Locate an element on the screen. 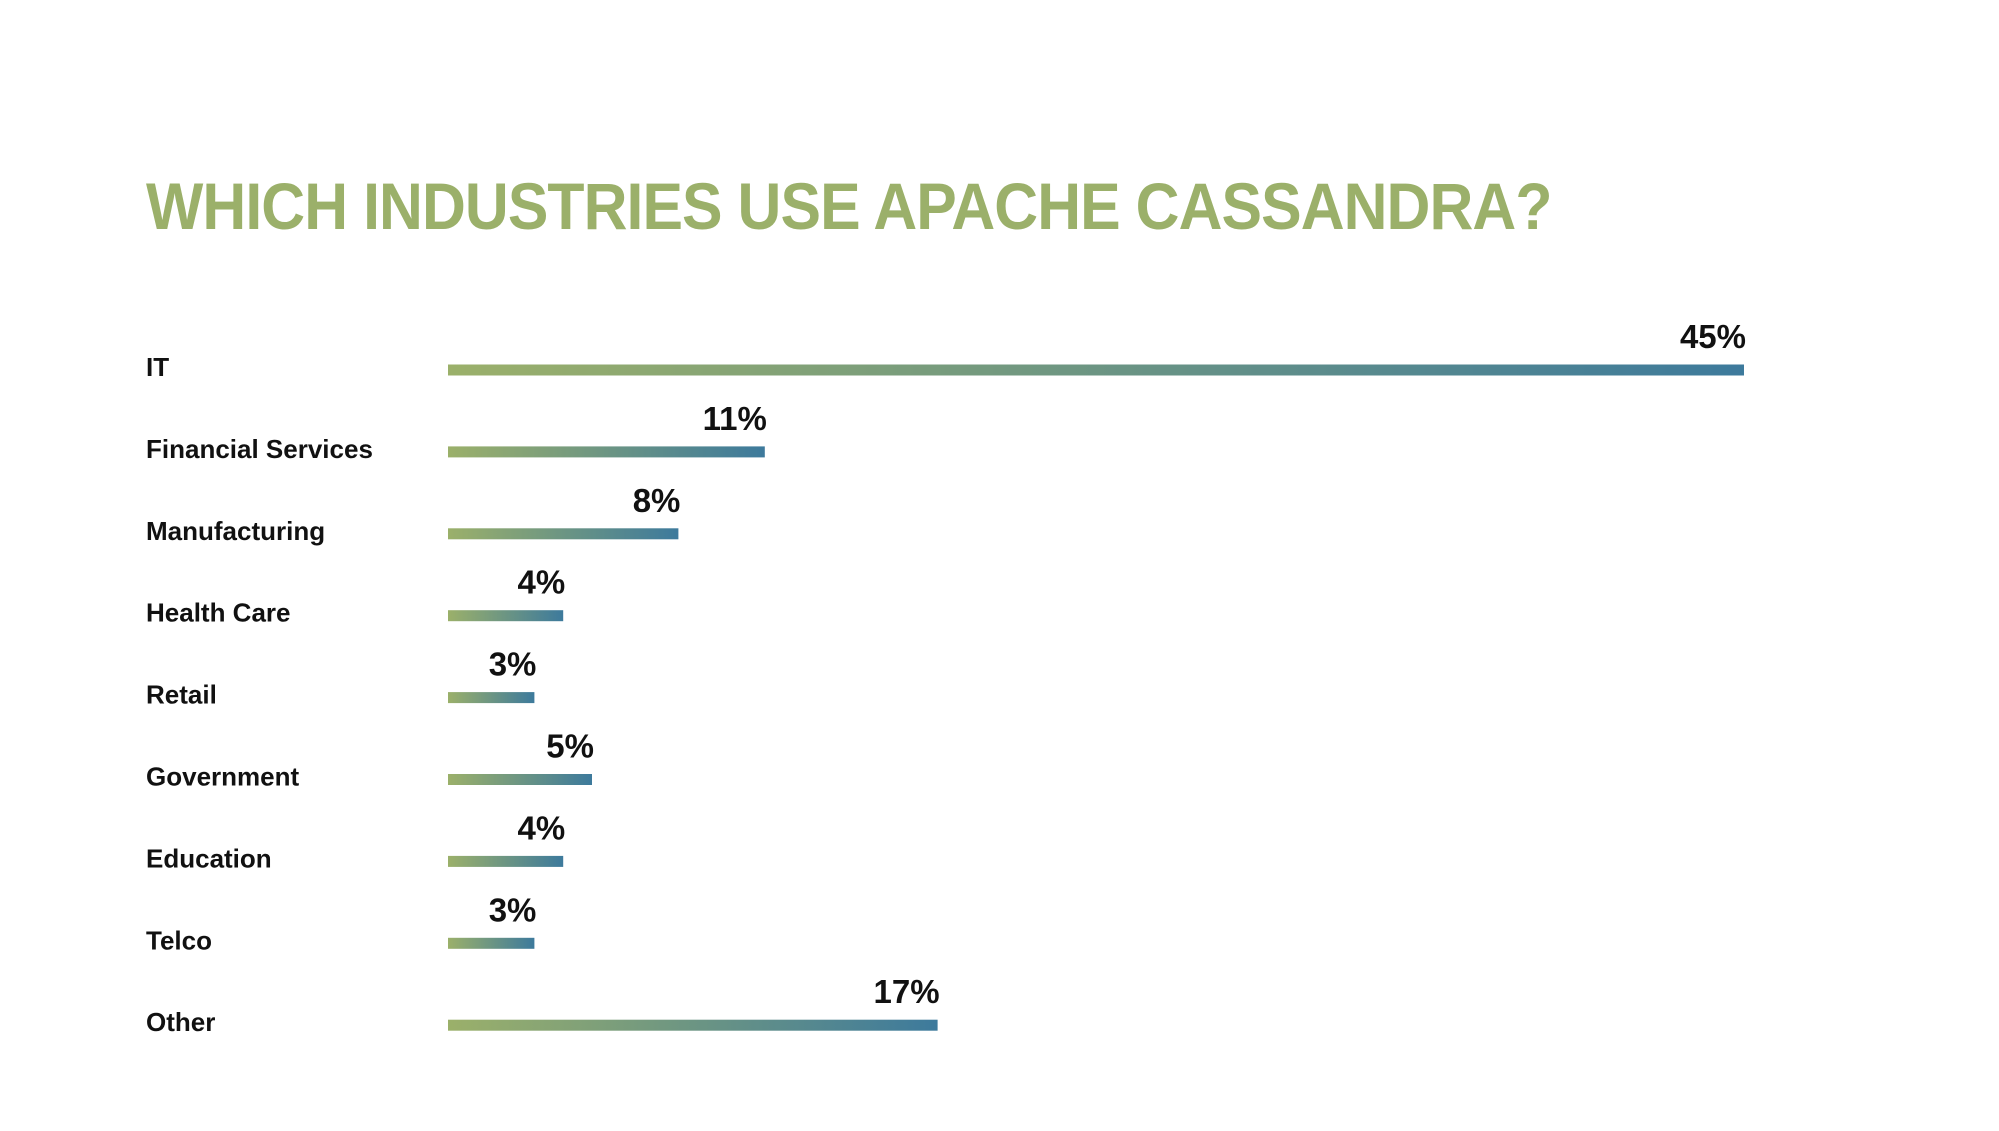 The image size is (1999, 1131). category-label: Government is located at coordinates (222, 777).